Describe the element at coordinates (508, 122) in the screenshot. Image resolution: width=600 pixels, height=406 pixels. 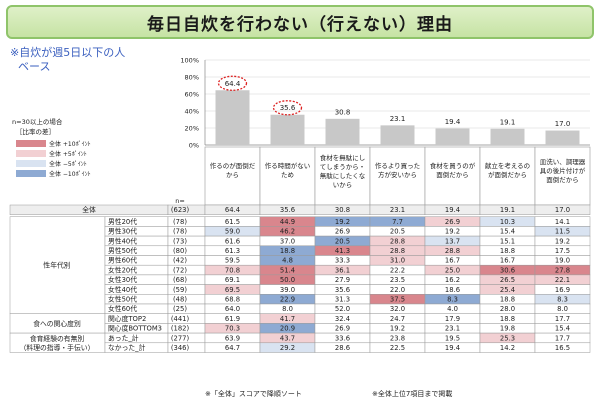
I see `bar-value-label: 19.1` at that location.